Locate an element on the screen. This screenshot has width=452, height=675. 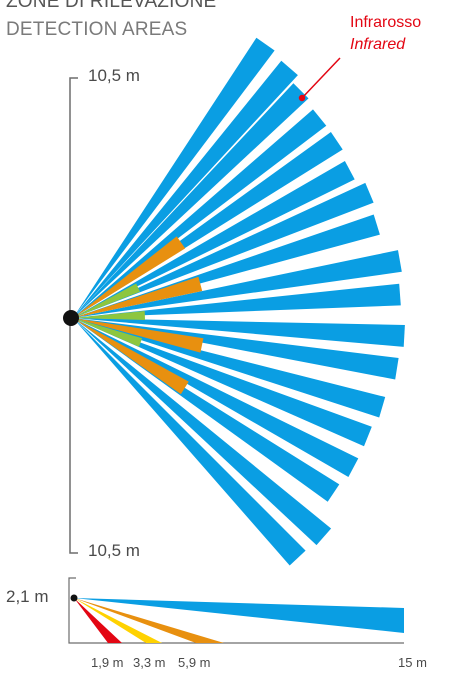
side-beam-group is located at coordinates (239, 620).